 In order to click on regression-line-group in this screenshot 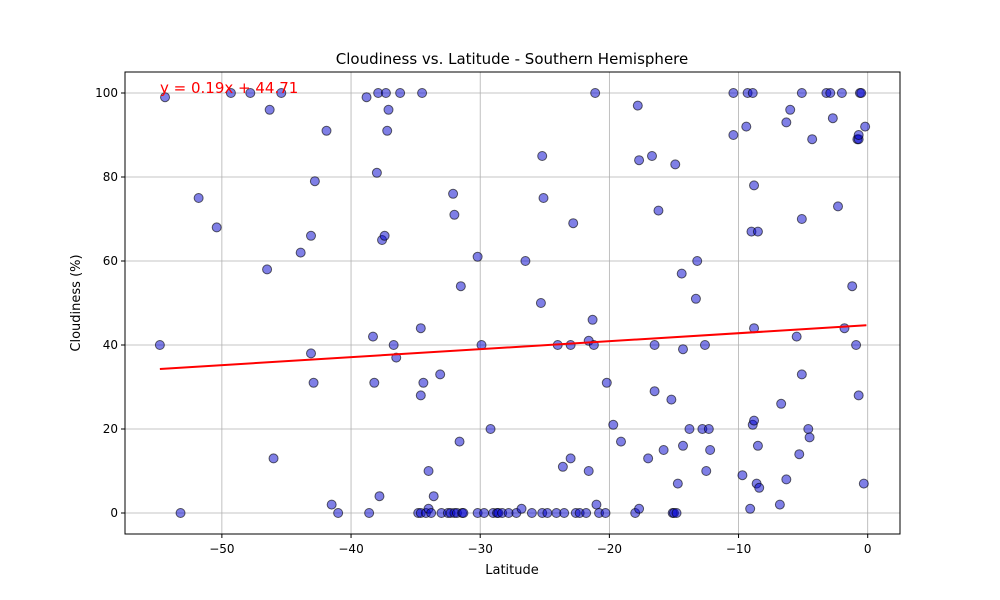, I will do `click(513, 347)`.